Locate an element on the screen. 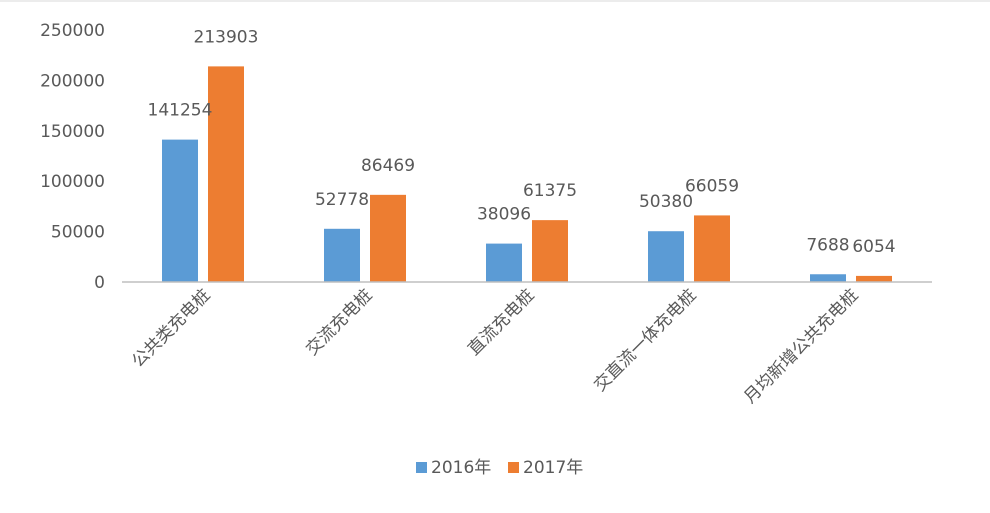 This screenshot has height=513, width=990. data-label: 52778 is located at coordinates (342, 200).